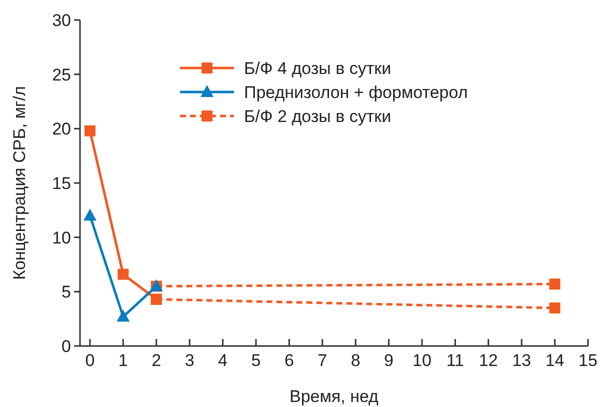 This screenshot has width=604, height=407. Describe the element at coordinates (157, 360) in the screenshot. I see `x-tick-label: 2` at that location.